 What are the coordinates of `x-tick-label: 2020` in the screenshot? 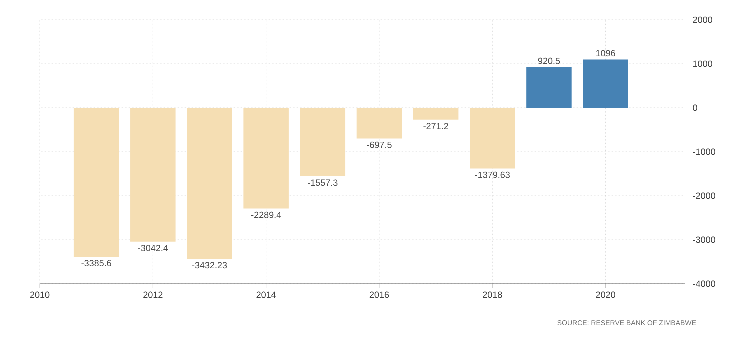 It's located at (606, 295).